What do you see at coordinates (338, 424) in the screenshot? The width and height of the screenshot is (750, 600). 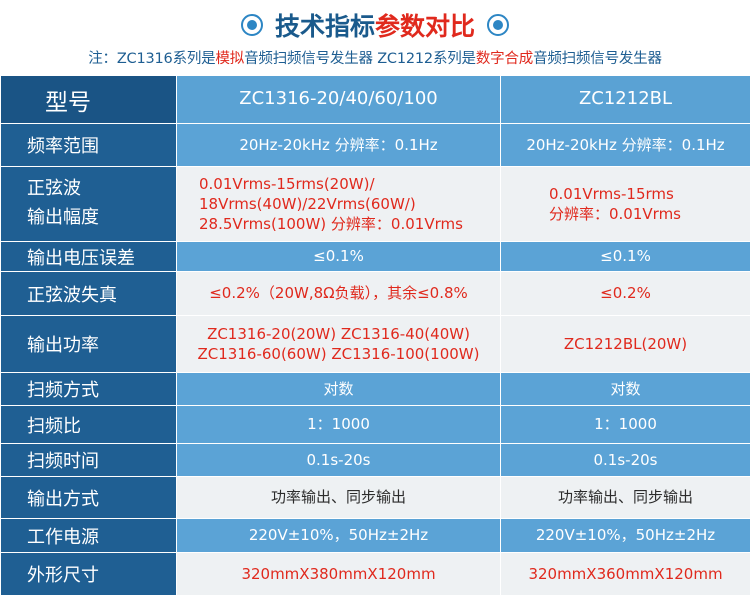 I see `cell-zc1316: 1：1000` at bounding box center [338, 424].